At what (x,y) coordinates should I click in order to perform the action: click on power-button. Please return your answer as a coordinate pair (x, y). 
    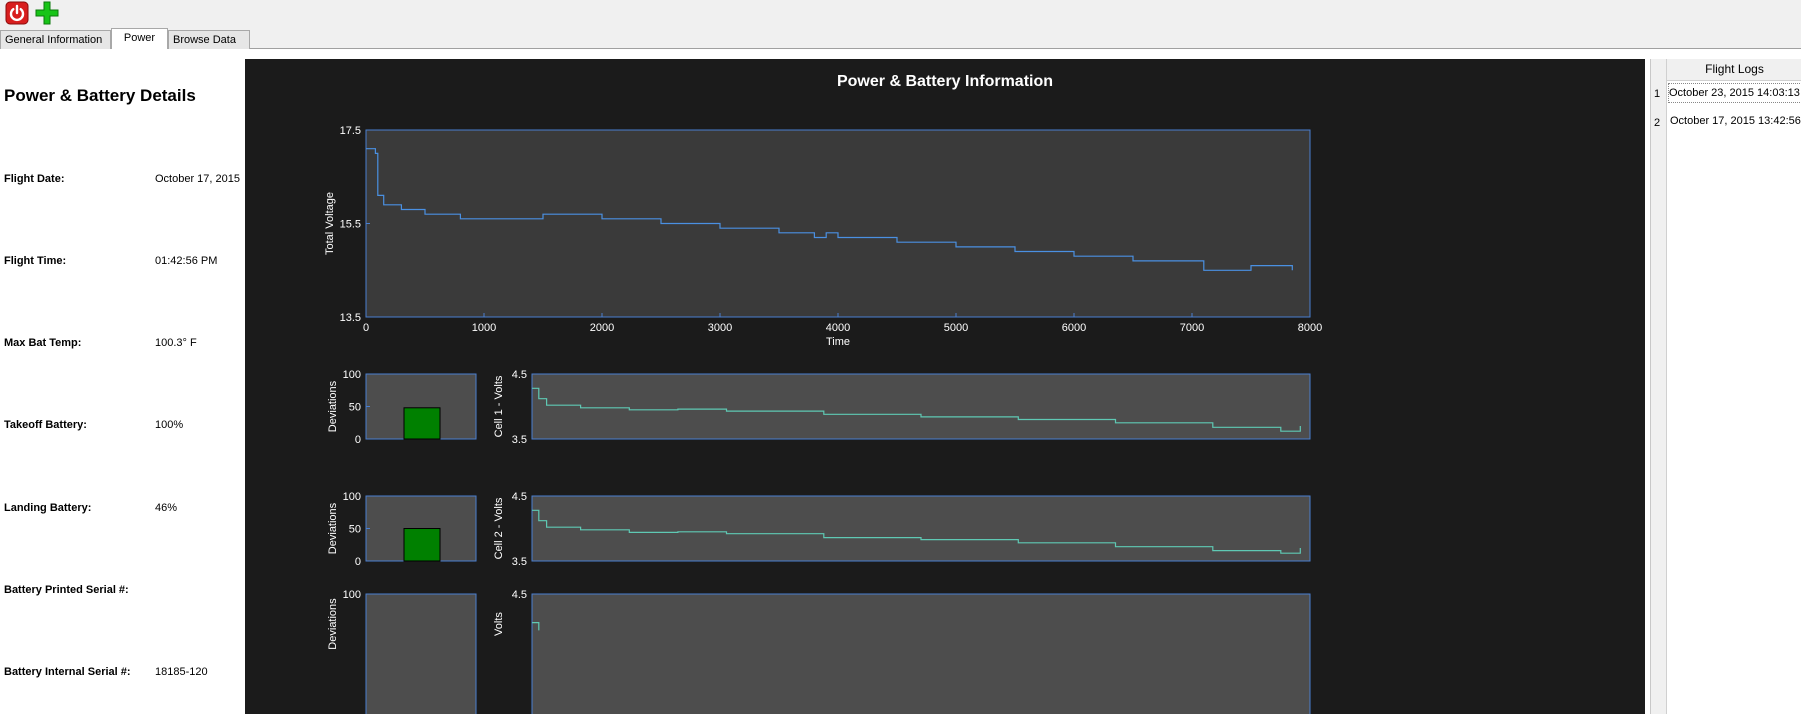
    Looking at the image, I should click on (17, 13).